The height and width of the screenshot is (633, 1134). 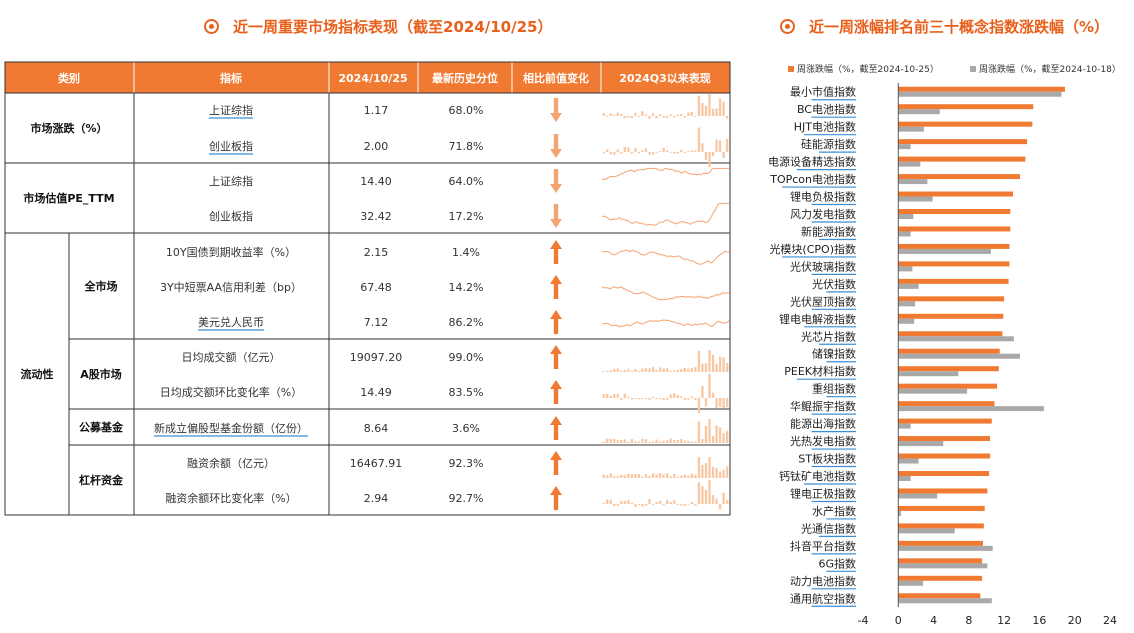 I want to click on table-header-bg, so click(x=367, y=77).